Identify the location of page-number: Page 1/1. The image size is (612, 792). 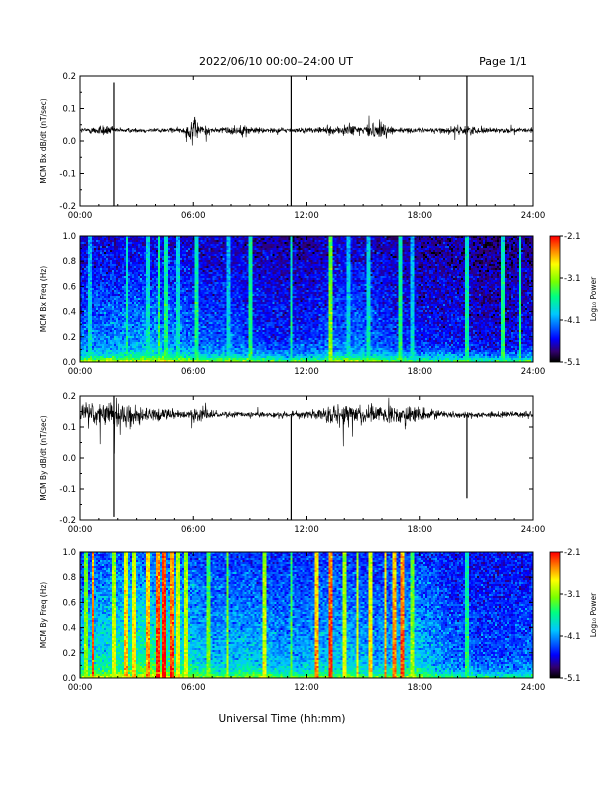
(503, 61).